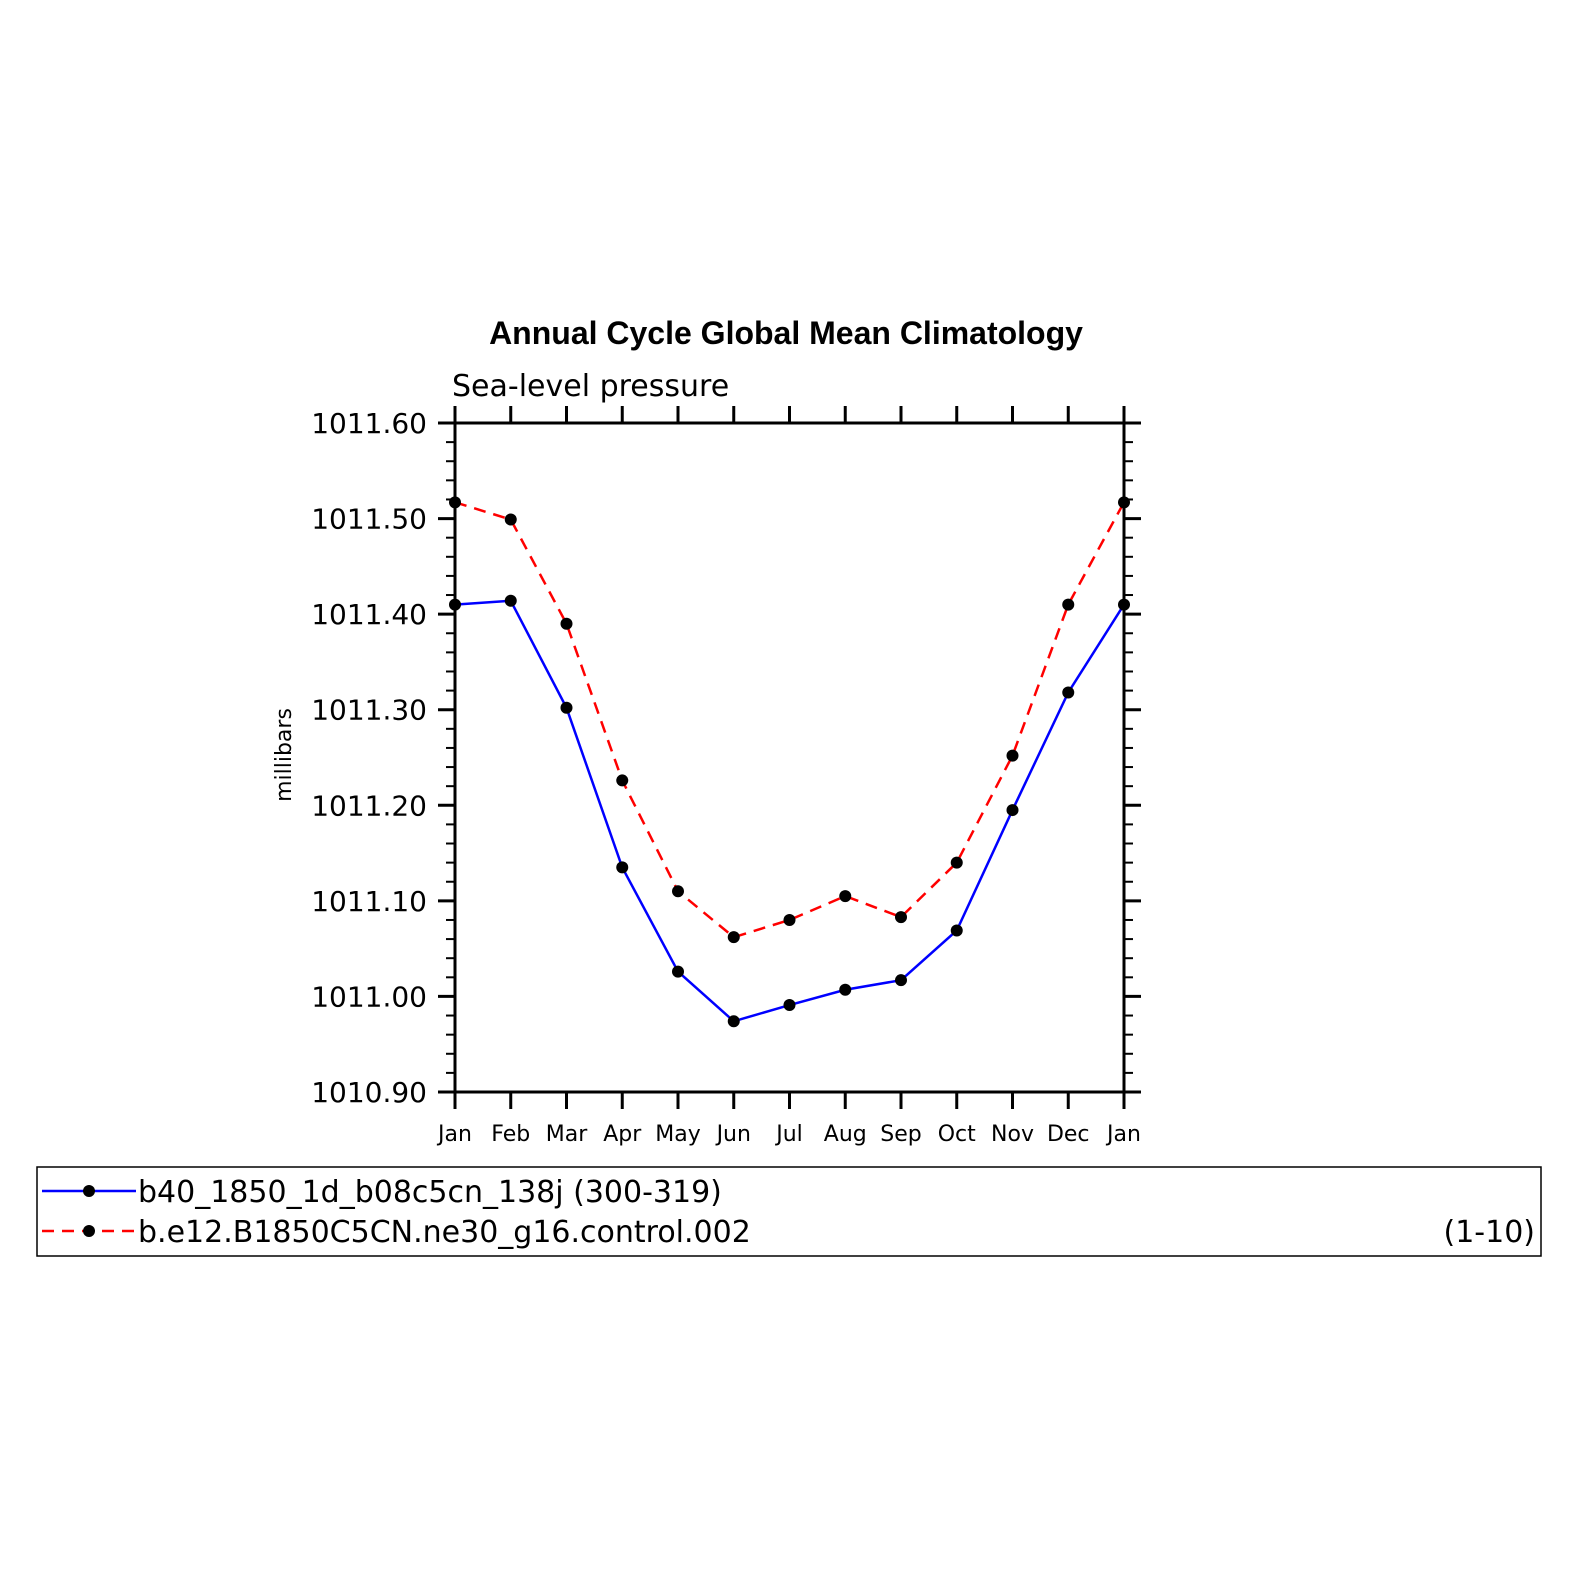 Image resolution: width=1575 pixels, height=1575 pixels. What do you see at coordinates (957, 1134) in the screenshot?
I see `x-tick-label: Oct` at bounding box center [957, 1134].